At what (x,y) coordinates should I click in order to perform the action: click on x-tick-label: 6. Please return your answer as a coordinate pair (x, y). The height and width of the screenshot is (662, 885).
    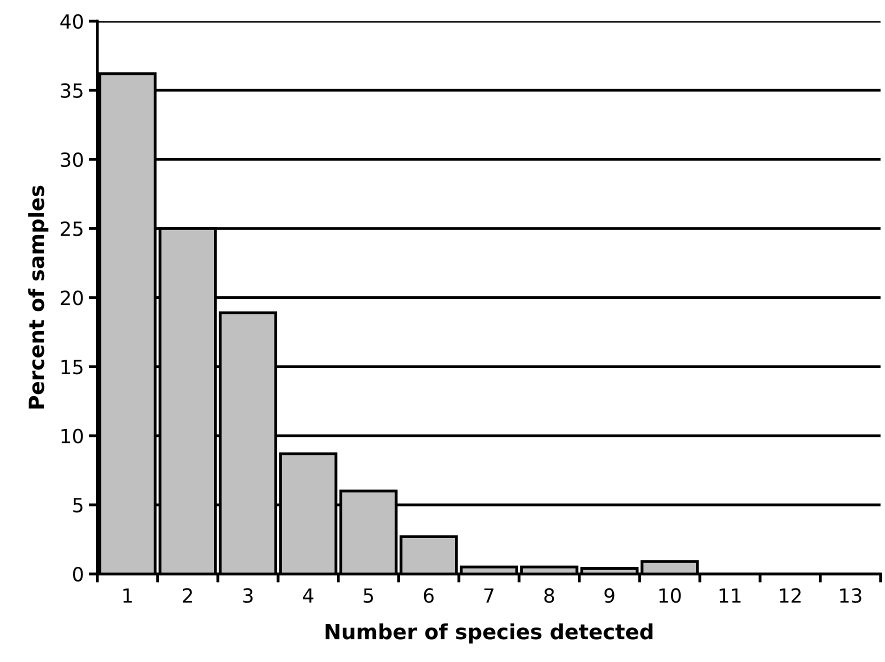
    Looking at the image, I should click on (429, 595).